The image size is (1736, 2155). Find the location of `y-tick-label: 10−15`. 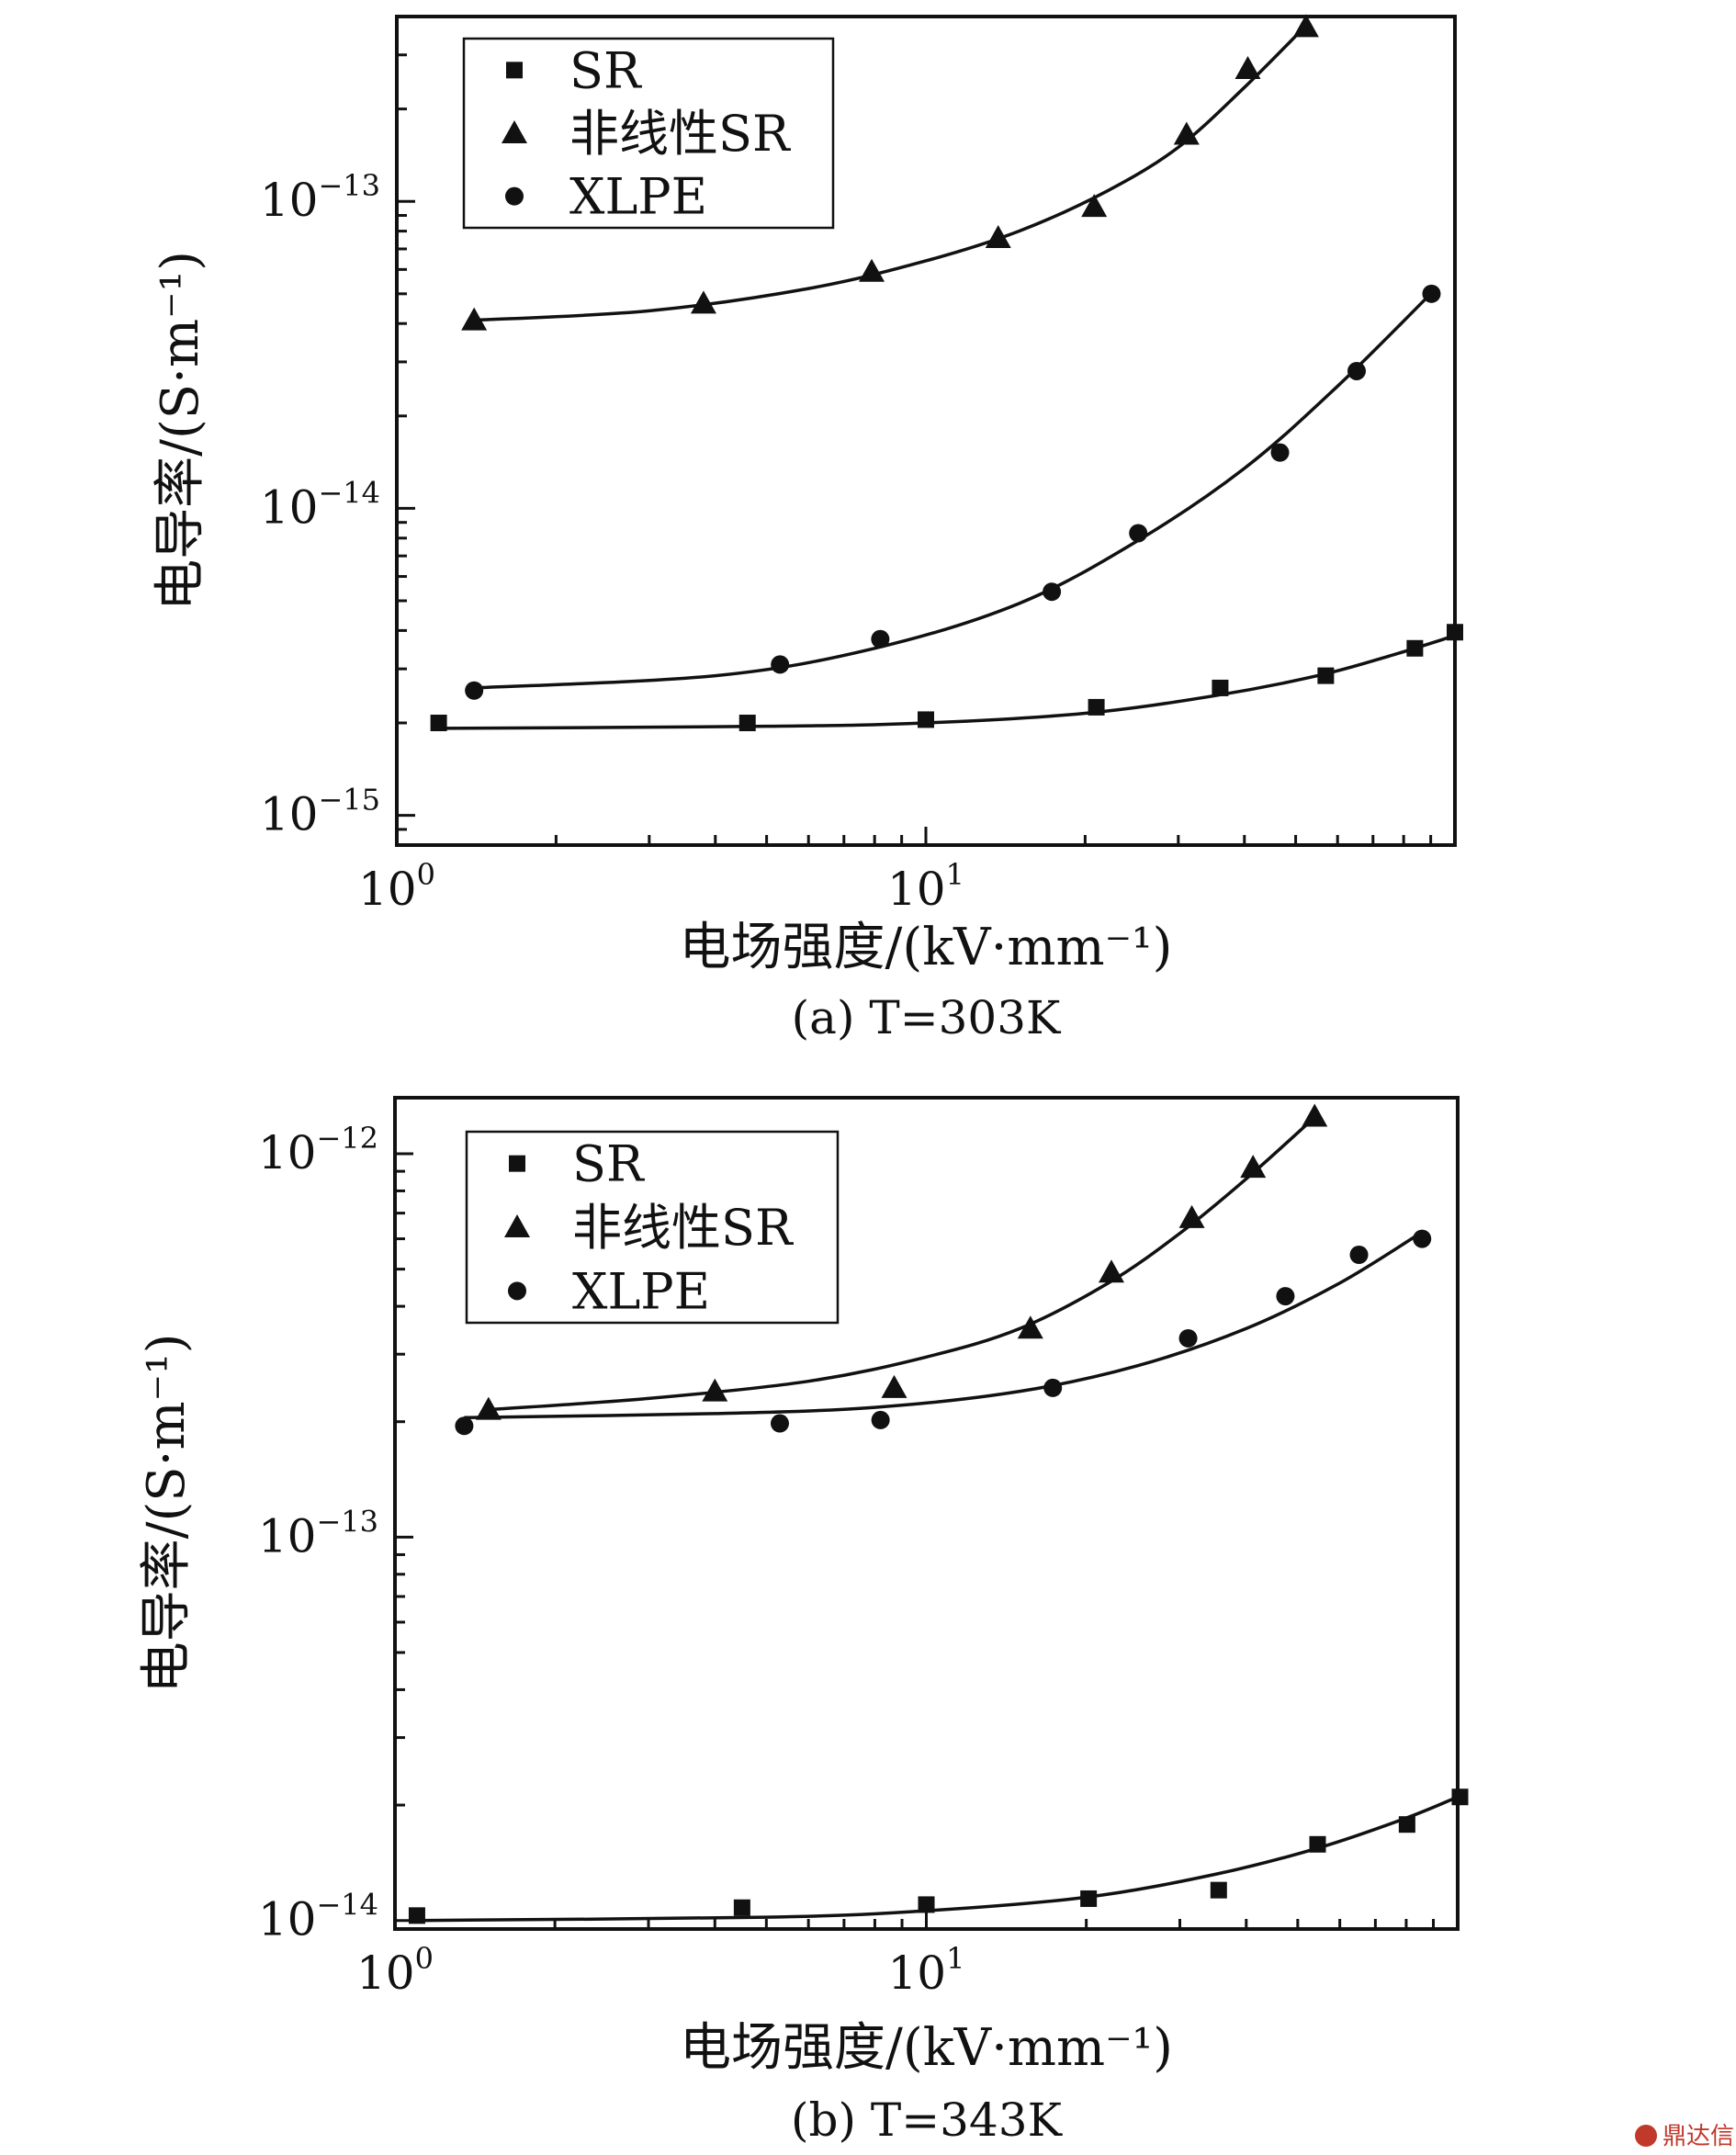

y-tick-label: 10−15 is located at coordinates (320, 812).